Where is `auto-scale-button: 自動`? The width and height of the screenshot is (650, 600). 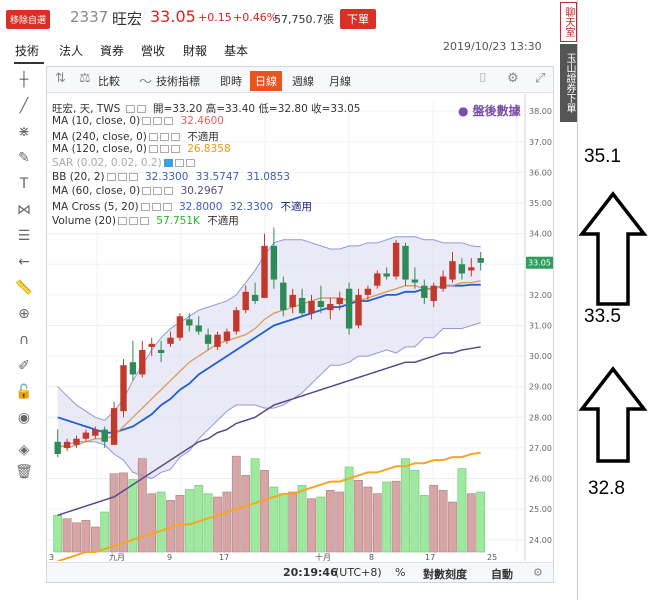 auto-scale-button: 自動 is located at coordinates (502, 574).